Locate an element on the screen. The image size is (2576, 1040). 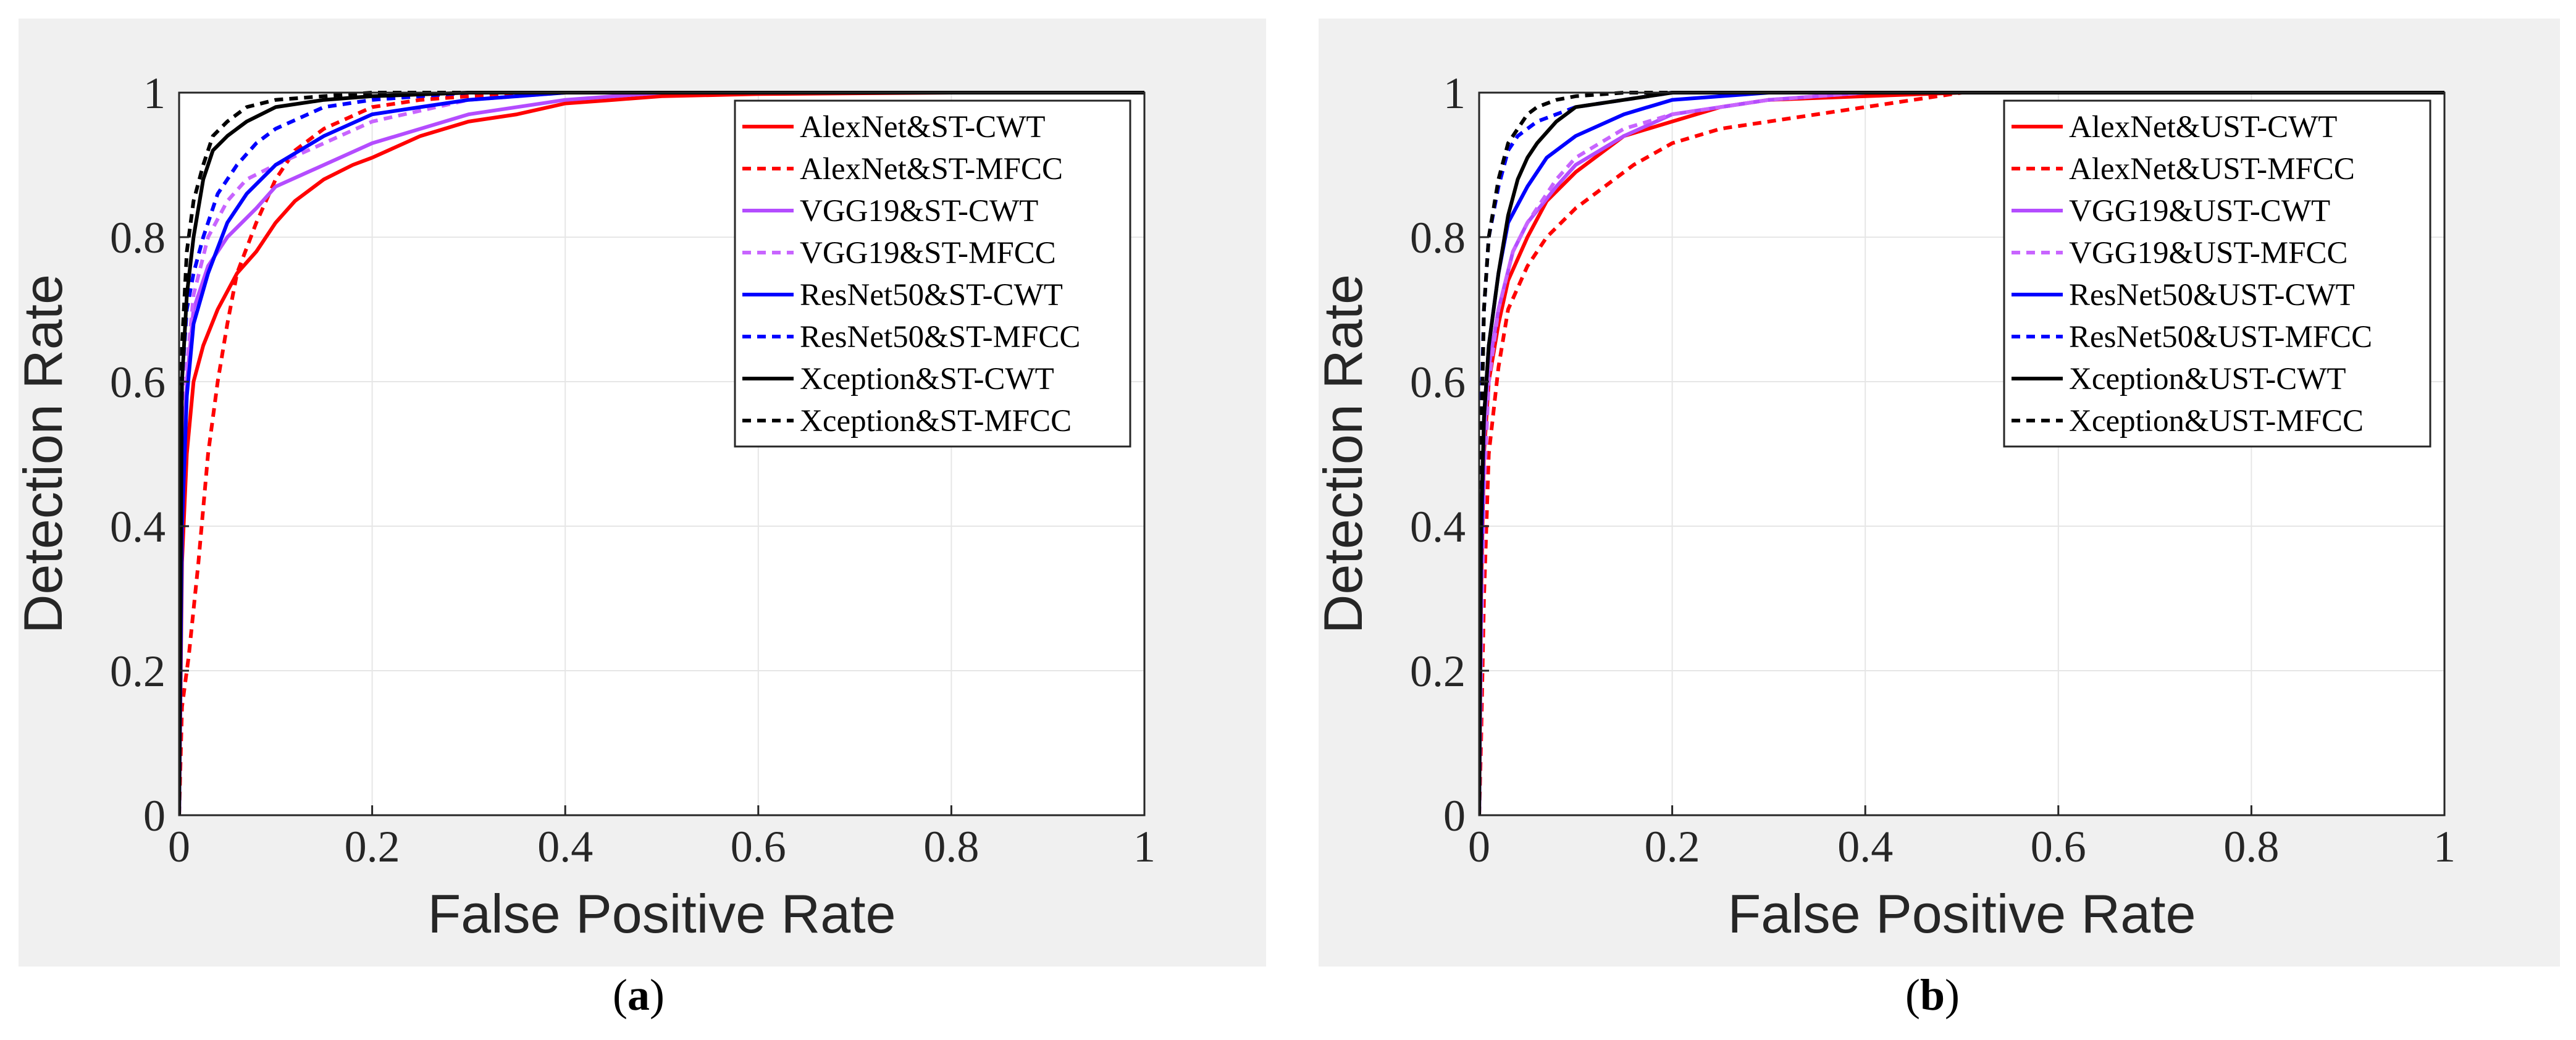
x-axis-label-a: False Positive Rate is located at coordinates (662, 913).